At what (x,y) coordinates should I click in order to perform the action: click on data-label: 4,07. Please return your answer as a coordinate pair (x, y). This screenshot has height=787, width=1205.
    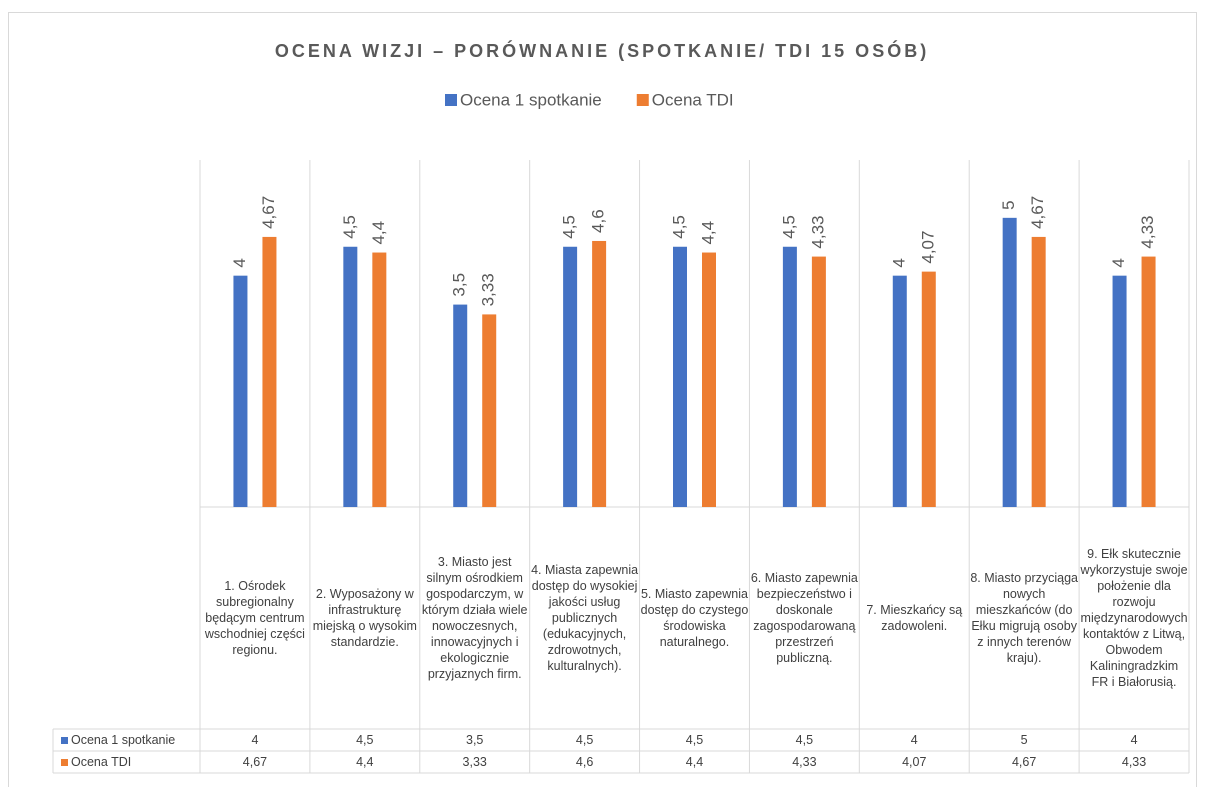
    Looking at the image, I should click on (927, 247).